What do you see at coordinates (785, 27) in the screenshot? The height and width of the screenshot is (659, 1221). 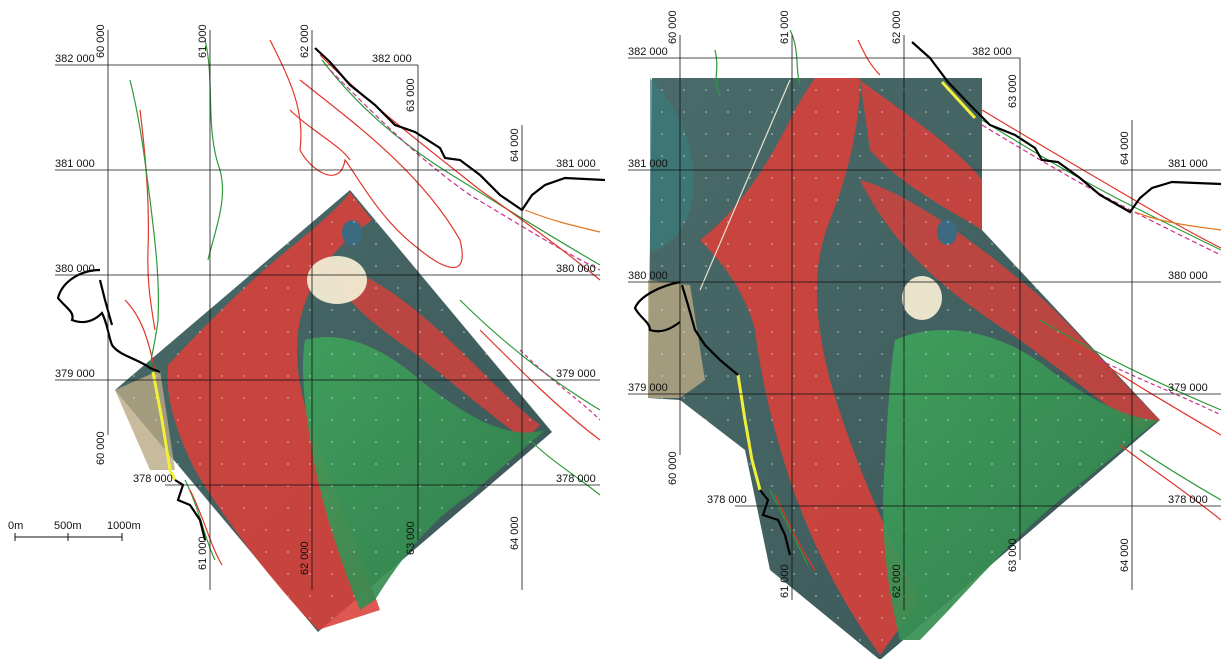 I see `right-easting-label: 61 000` at bounding box center [785, 27].